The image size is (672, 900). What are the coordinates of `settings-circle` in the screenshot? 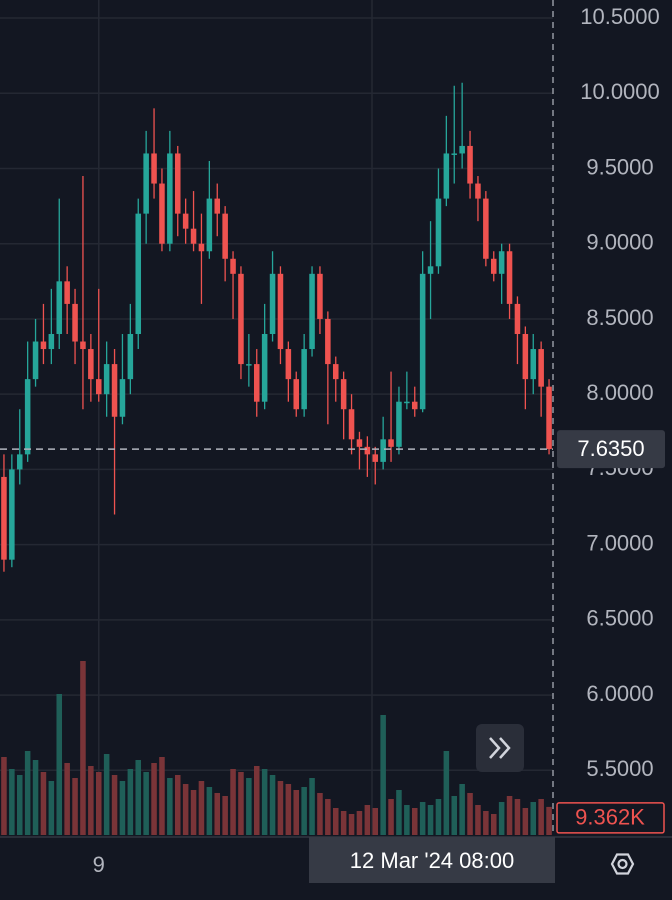 It's located at (622, 864).